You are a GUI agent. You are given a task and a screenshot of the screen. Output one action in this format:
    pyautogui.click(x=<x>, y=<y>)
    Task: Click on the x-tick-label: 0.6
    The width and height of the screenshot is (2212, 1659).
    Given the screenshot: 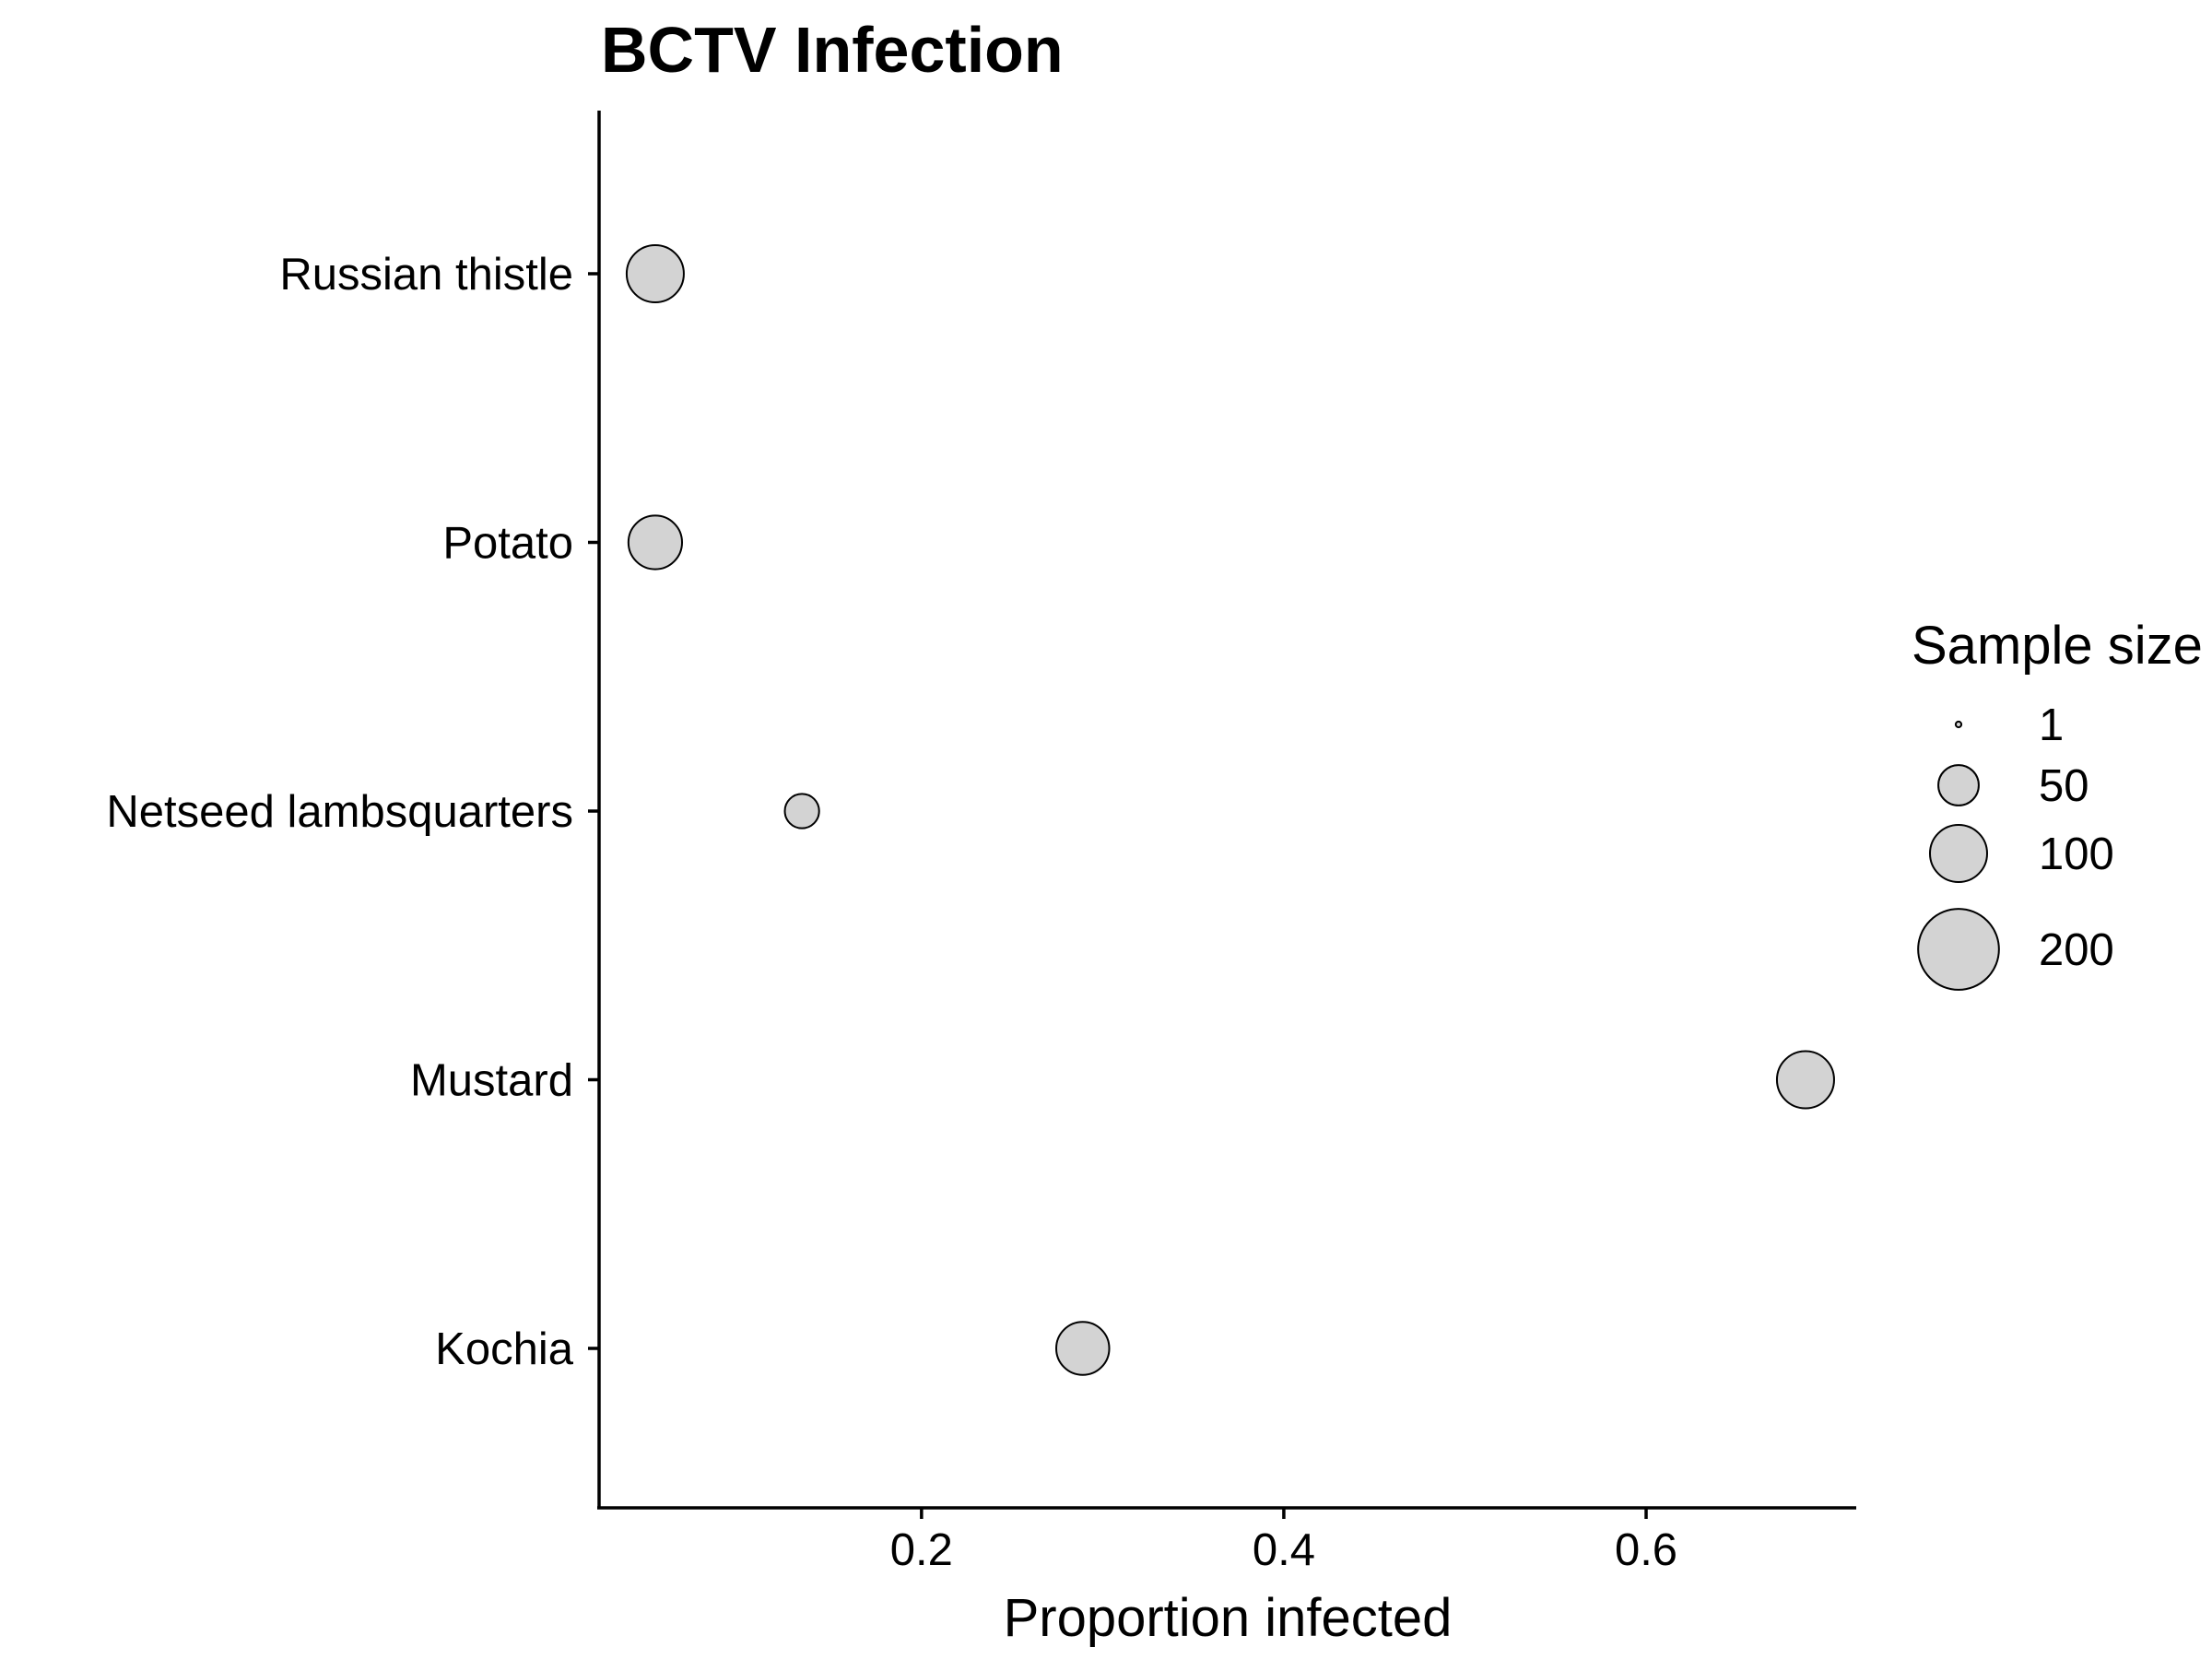 What is the action you would take?
    pyautogui.click(x=1646, y=1550)
    